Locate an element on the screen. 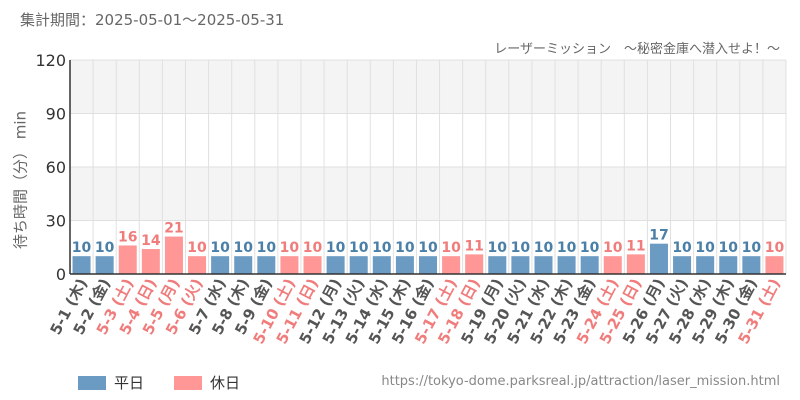 The image size is (800, 400). legend-swatch-weekday is located at coordinates (92, 382).